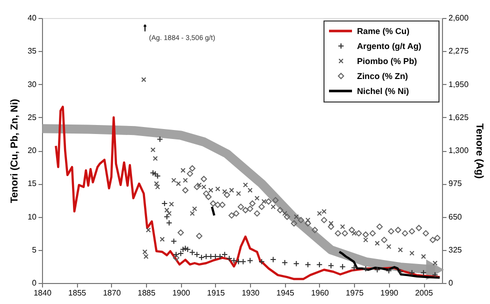 The image size is (490, 304). What do you see at coordinates (33, 150) in the screenshot?
I see `y-tick-label: 20` at bounding box center [33, 150].